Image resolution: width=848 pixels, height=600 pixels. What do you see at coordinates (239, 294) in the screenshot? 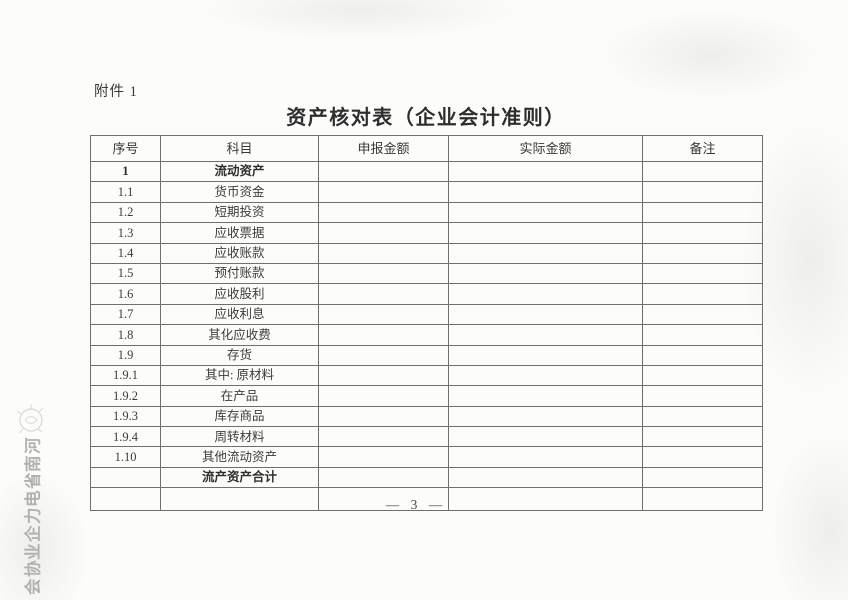
I see `subject-cell: 应收股利` at bounding box center [239, 294].